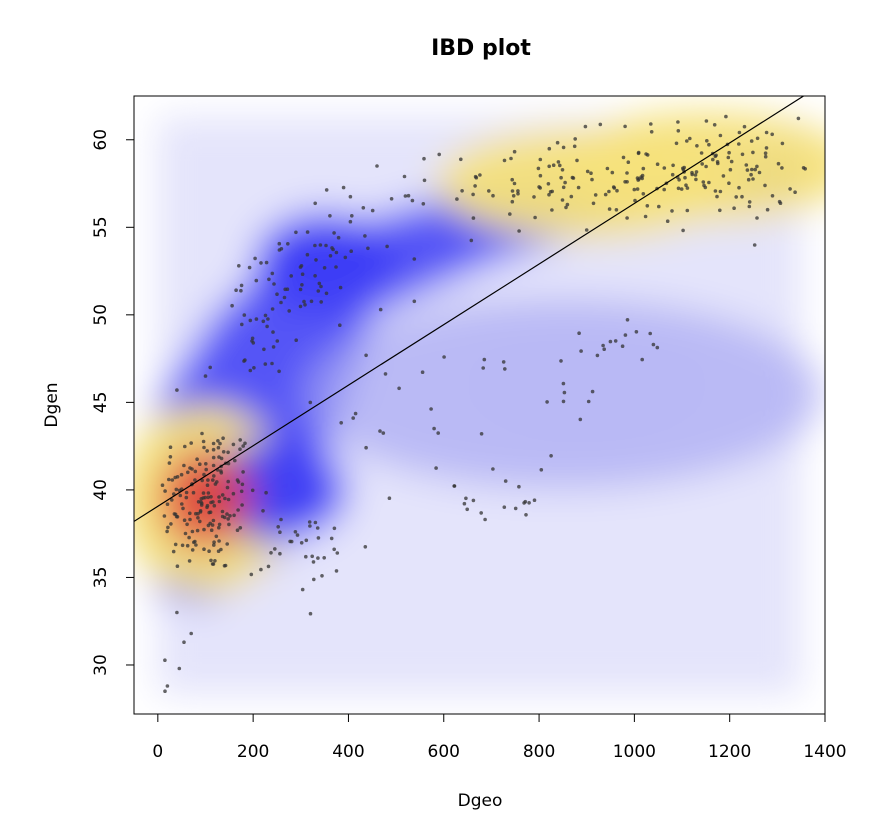 The image size is (874, 840). I want to click on y-tick-label: 55, so click(101, 227).